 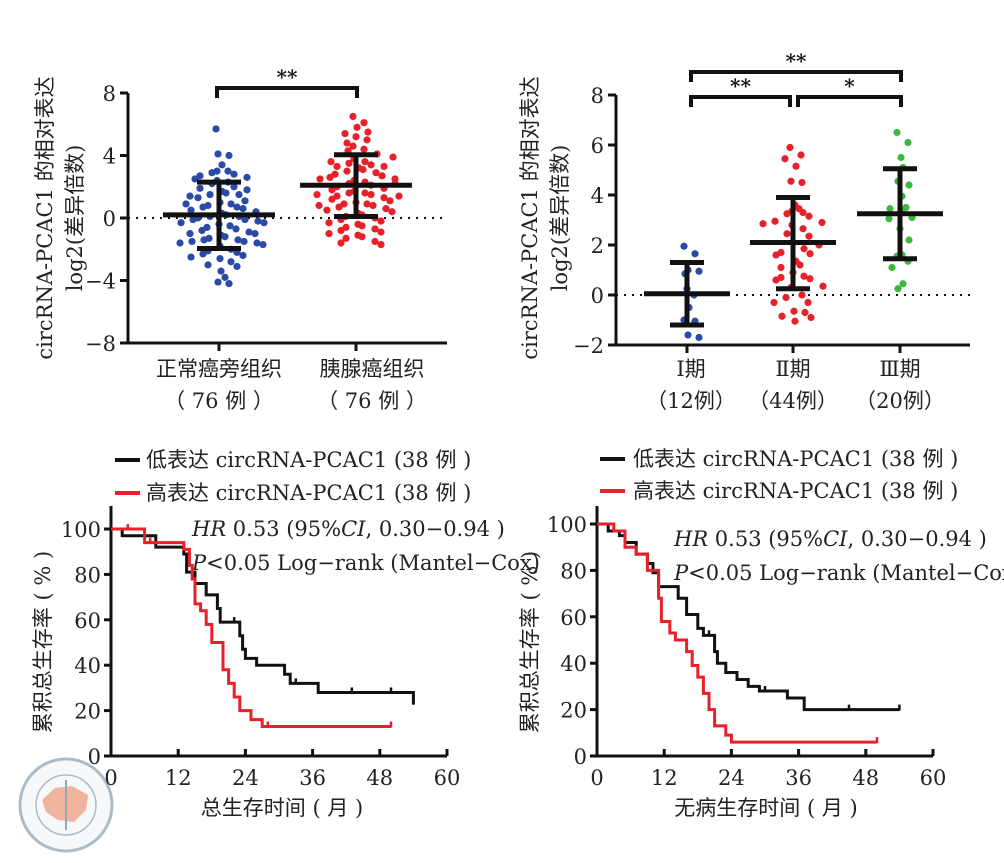 What do you see at coordinates (287, 77) in the screenshot?
I see `panel-a-significance-label: **` at bounding box center [287, 77].